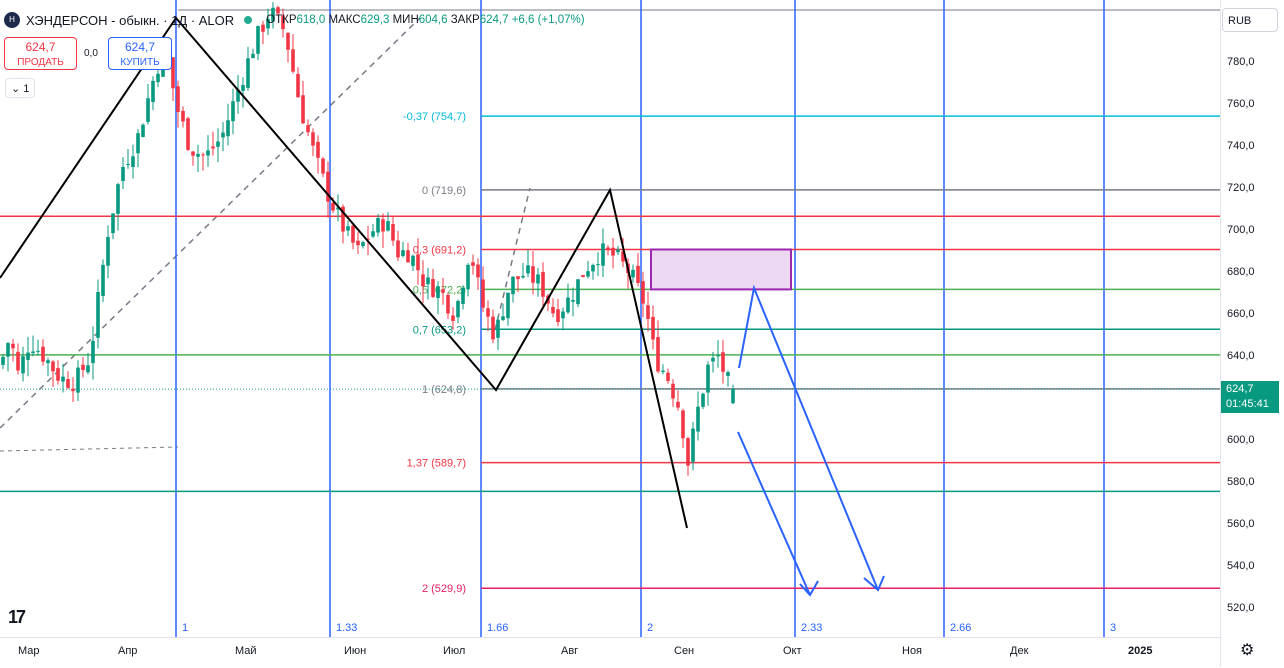 Image resolution: width=1284 pixels, height=668 pixels. Describe the element at coordinates (1241, 566) in the screenshot. I see `price-tick: 540,0` at that location.